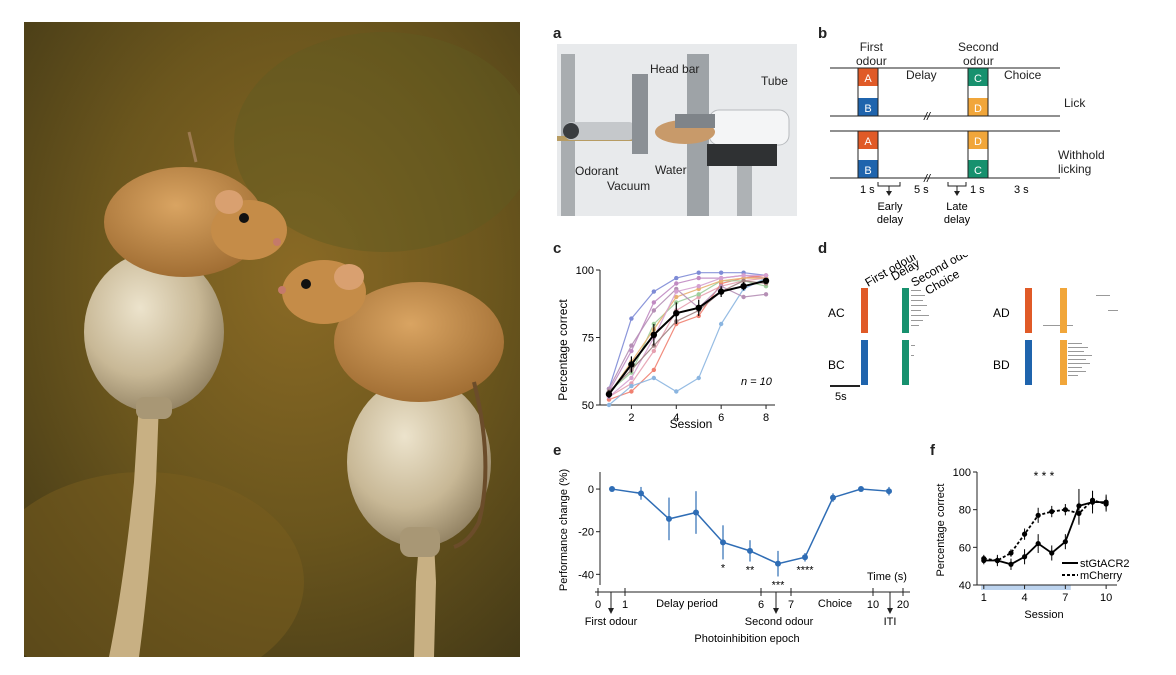  What do you see at coordinates (956, 207) in the screenshot?
I see `late-delay-1: Late` at bounding box center [956, 207].